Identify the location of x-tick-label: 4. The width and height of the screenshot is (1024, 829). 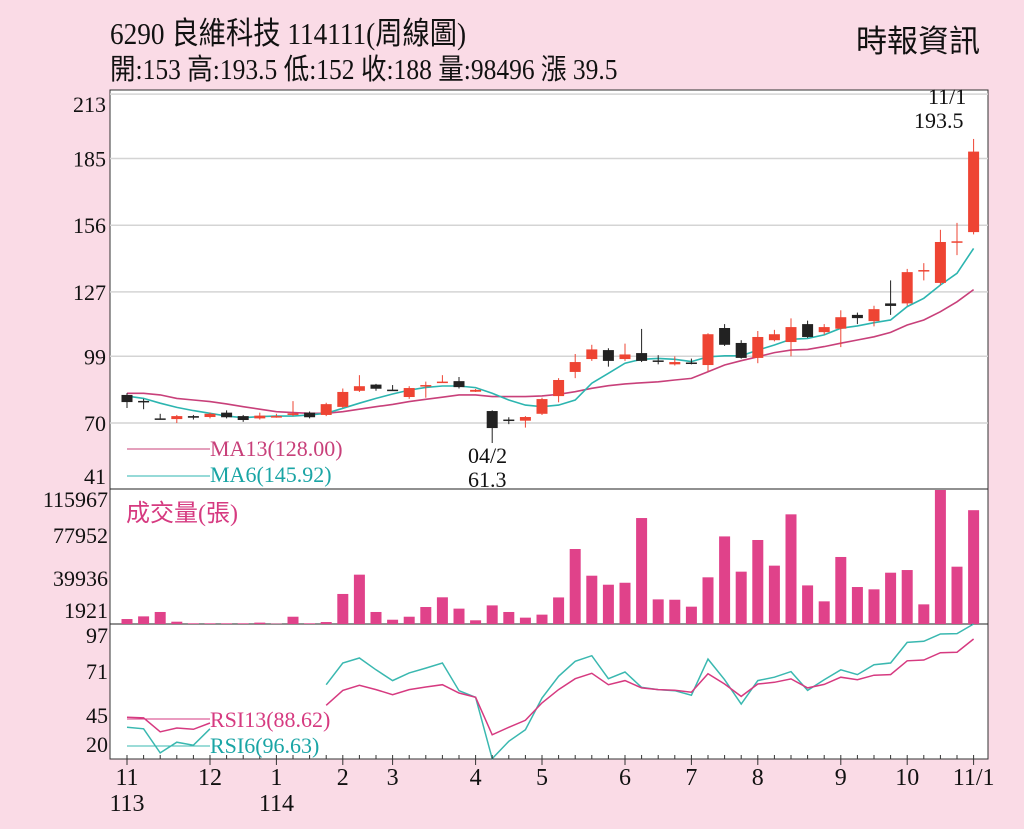
(476, 778).